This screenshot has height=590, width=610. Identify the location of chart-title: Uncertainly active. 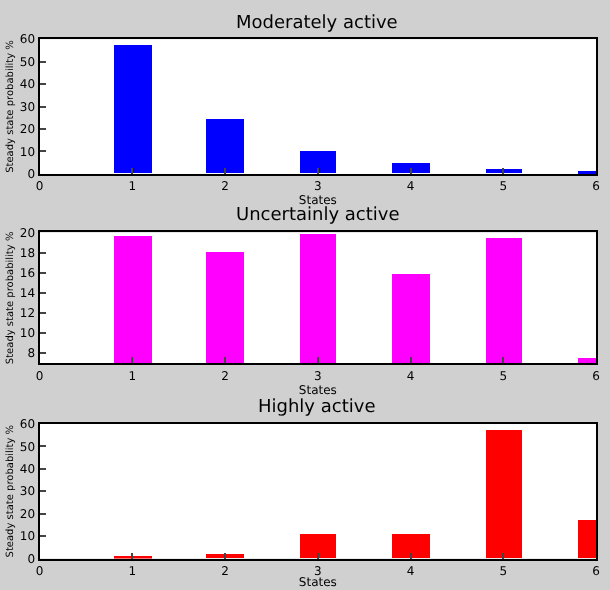
(318, 216).